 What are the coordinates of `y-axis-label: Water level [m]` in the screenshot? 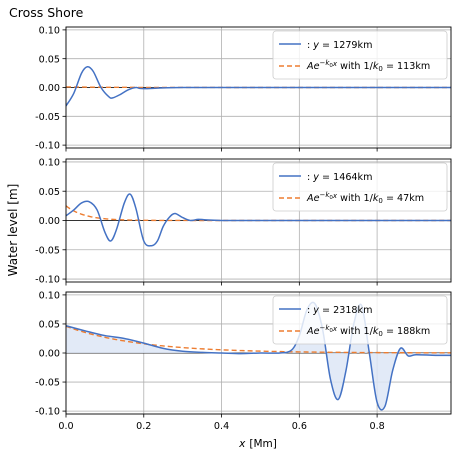 It's located at (13, 230).